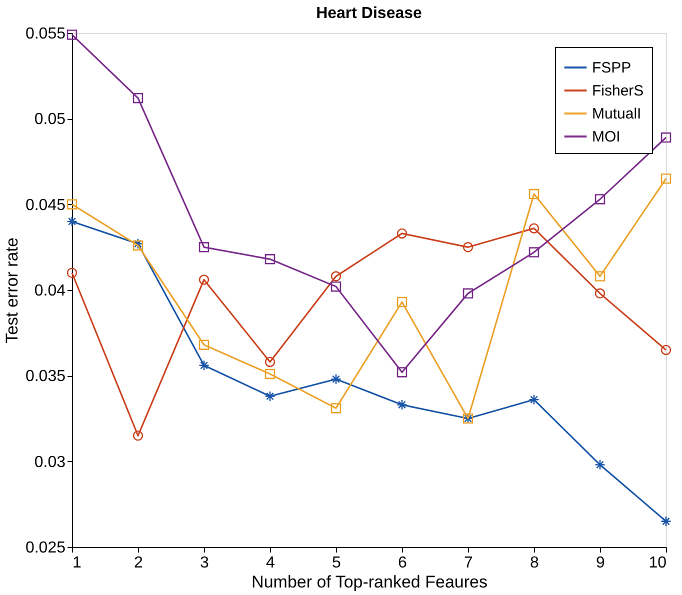 This screenshot has width=682, height=595. What do you see at coordinates (45, 34) in the screenshot?
I see `y-tick-label: 0.055` at bounding box center [45, 34].